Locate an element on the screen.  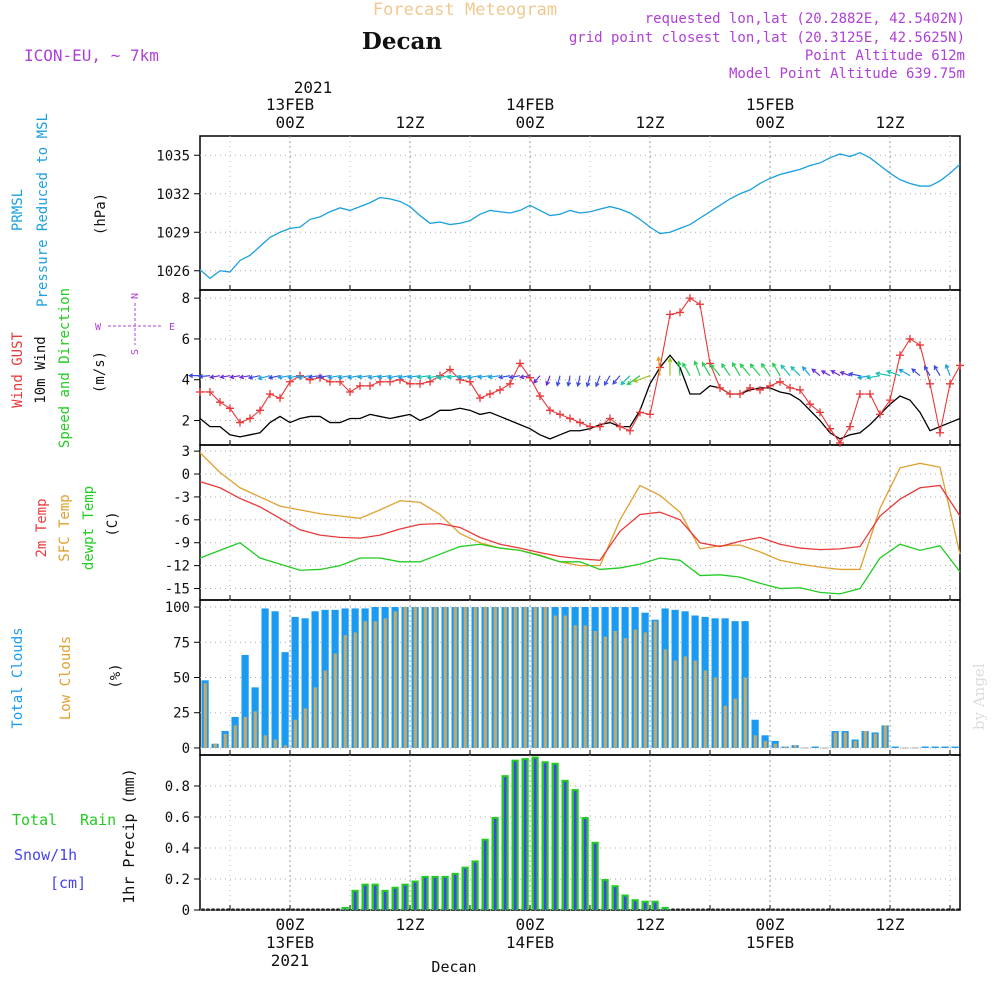
model-label: ICON-EU, ~ 7km is located at coordinates (91, 55).